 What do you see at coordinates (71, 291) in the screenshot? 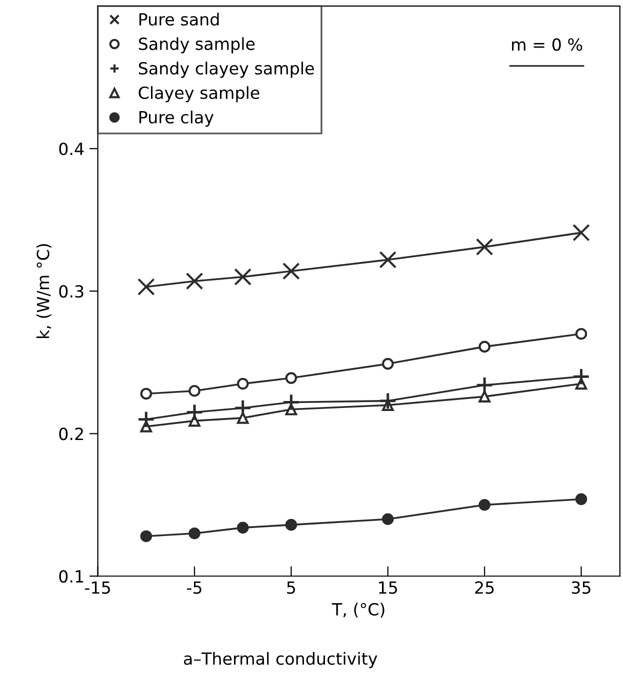
I see `y-tick-label: 0.3` at bounding box center [71, 291].